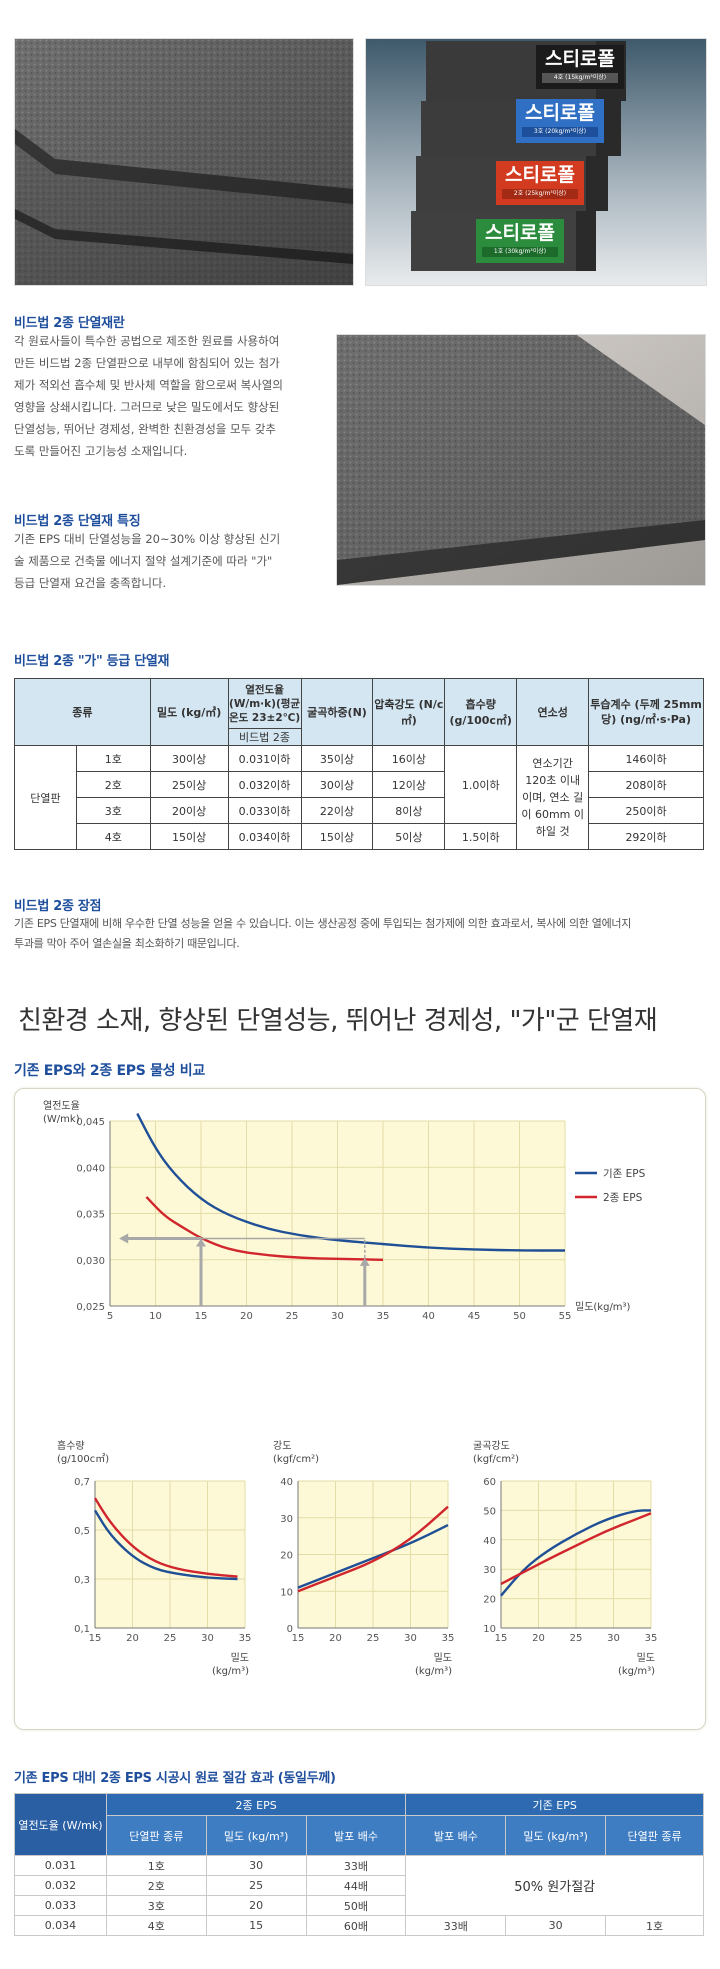 The image size is (720, 1969). What do you see at coordinates (560, 121) in the screenshot?
I see `label-grade-3: 스티로폴 3호 (20kg/m³이상)` at bounding box center [560, 121].